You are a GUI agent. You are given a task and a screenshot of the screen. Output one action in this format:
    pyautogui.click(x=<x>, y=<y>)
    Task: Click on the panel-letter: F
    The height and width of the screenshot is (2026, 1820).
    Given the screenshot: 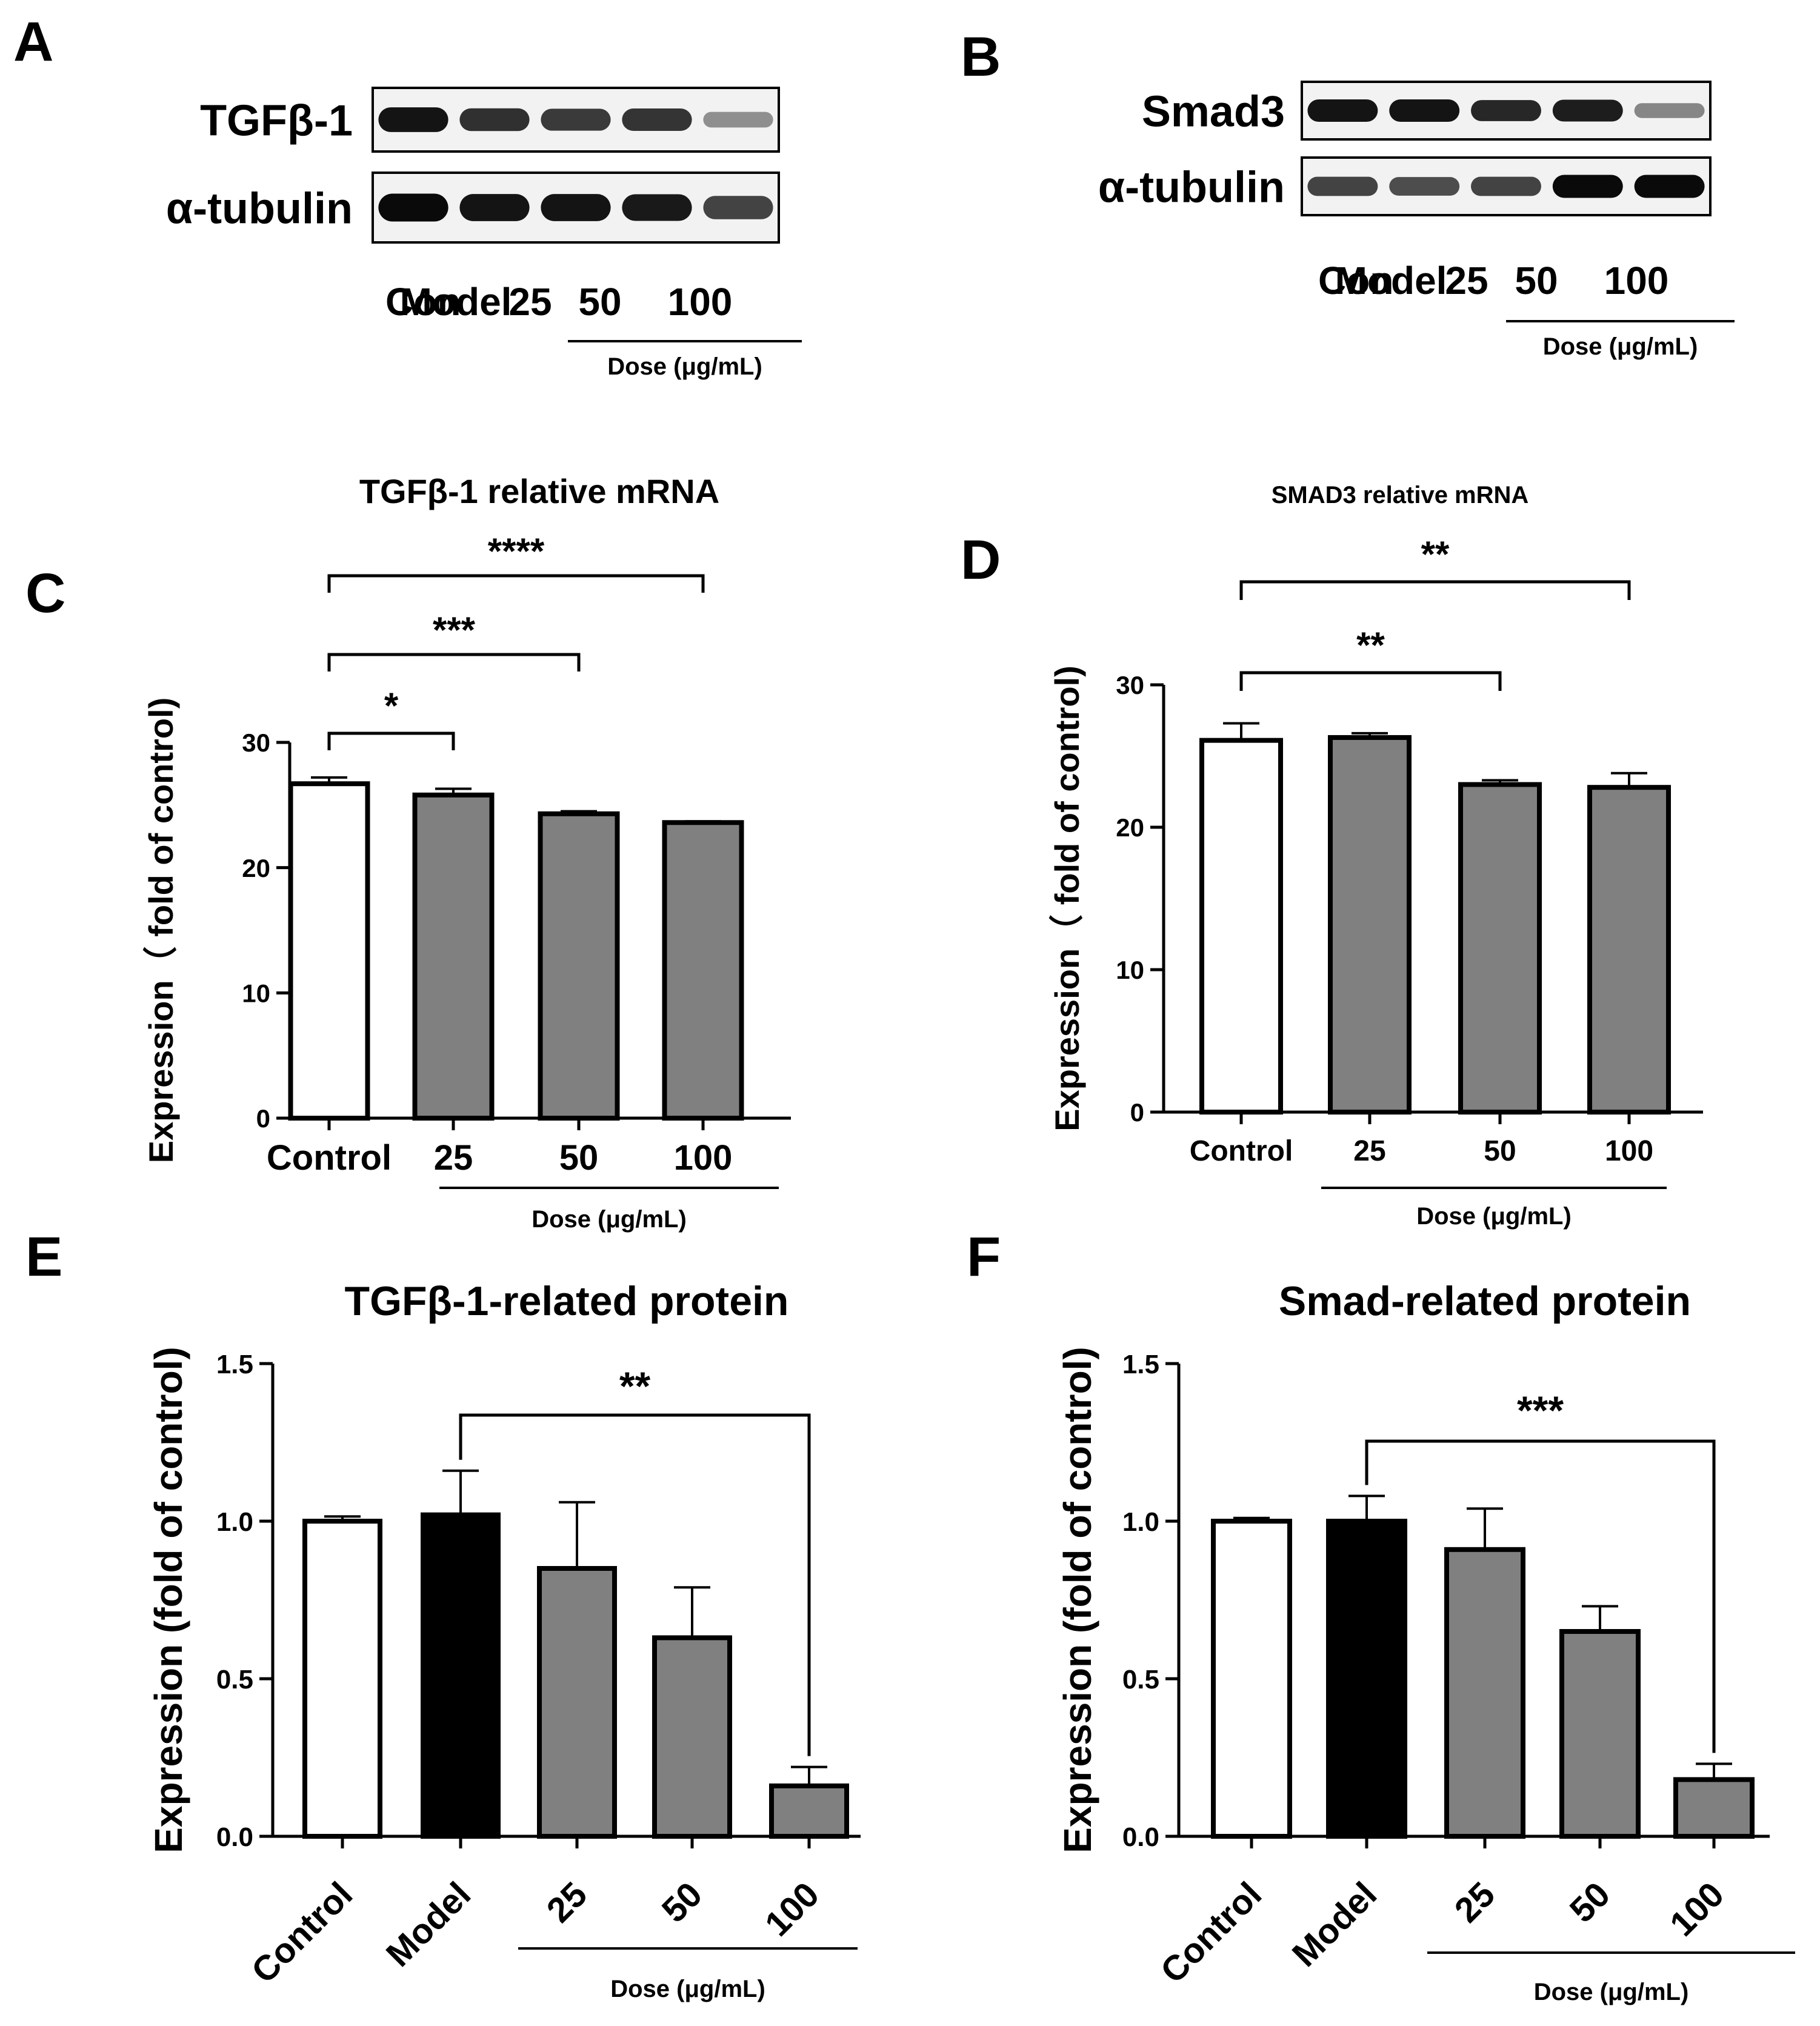 What is the action you would take?
    pyautogui.click(x=984, y=1257)
    